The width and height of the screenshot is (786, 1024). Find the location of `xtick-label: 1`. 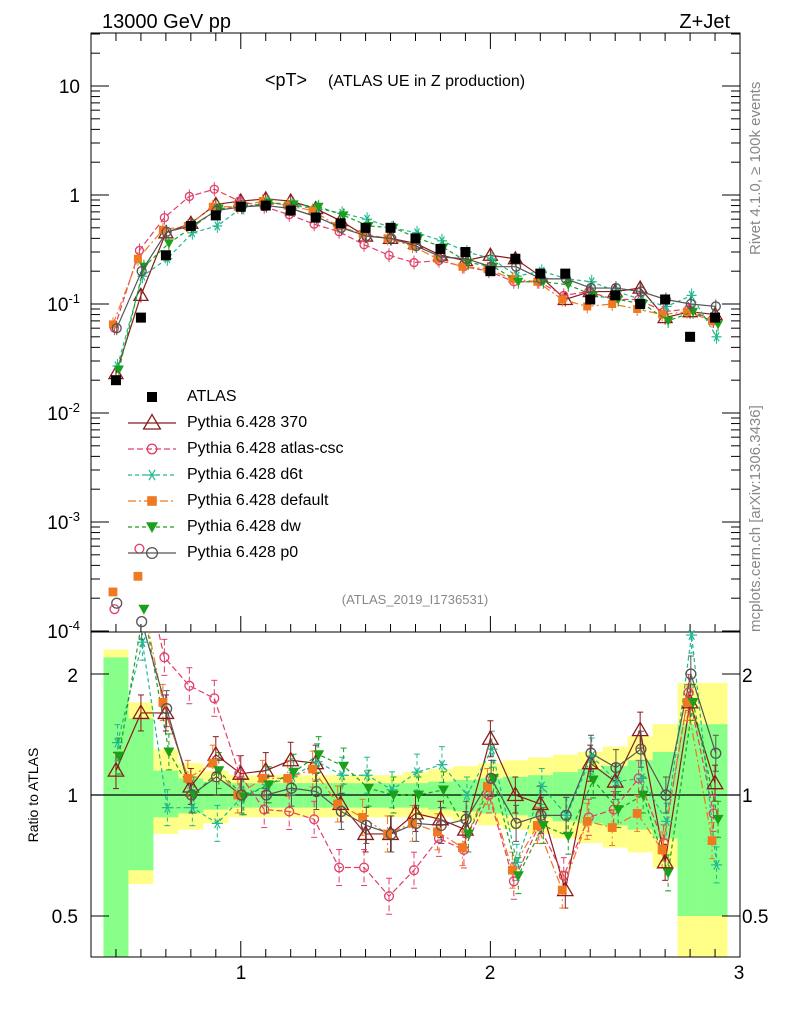

xtick-label: 1 is located at coordinates (241, 973).